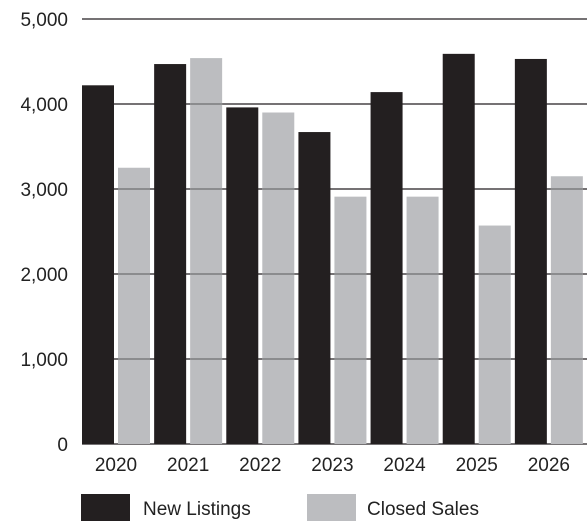 The width and height of the screenshot is (587, 521). What do you see at coordinates (44, 105) in the screenshot?
I see `y-tick-label: 4,000` at bounding box center [44, 105].